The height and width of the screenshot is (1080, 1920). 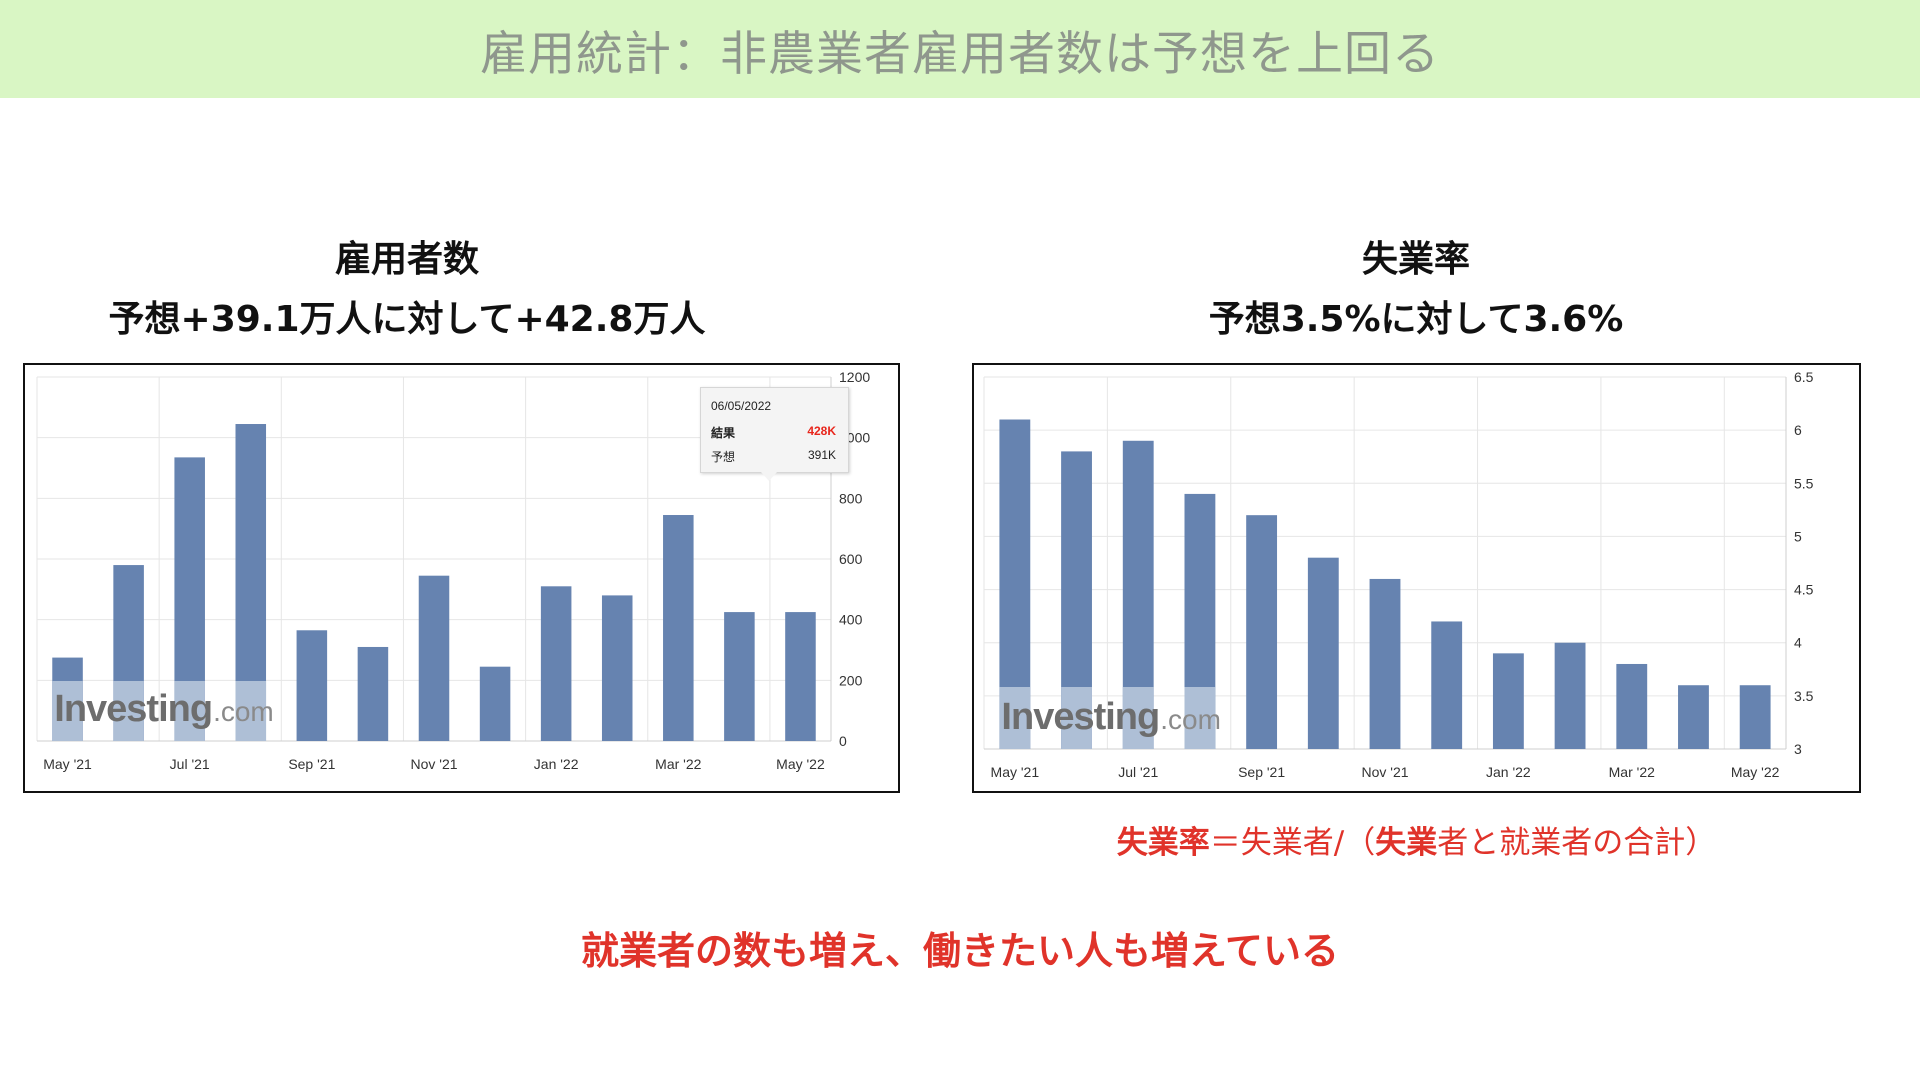 I want to click on y-tick-label: 5, so click(x=1798, y=536).